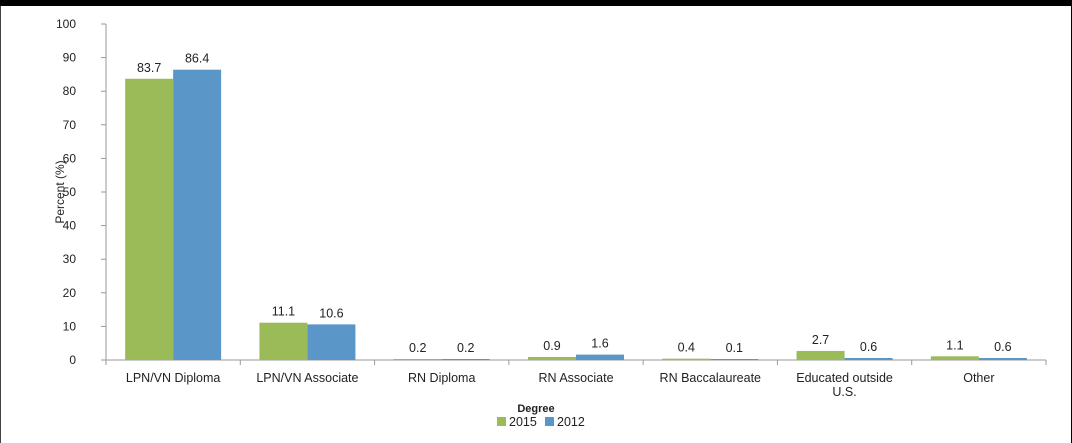  What do you see at coordinates (501, 421) in the screenshot?
I see `legend-swatch-2015` at bounding box center [501, 421].